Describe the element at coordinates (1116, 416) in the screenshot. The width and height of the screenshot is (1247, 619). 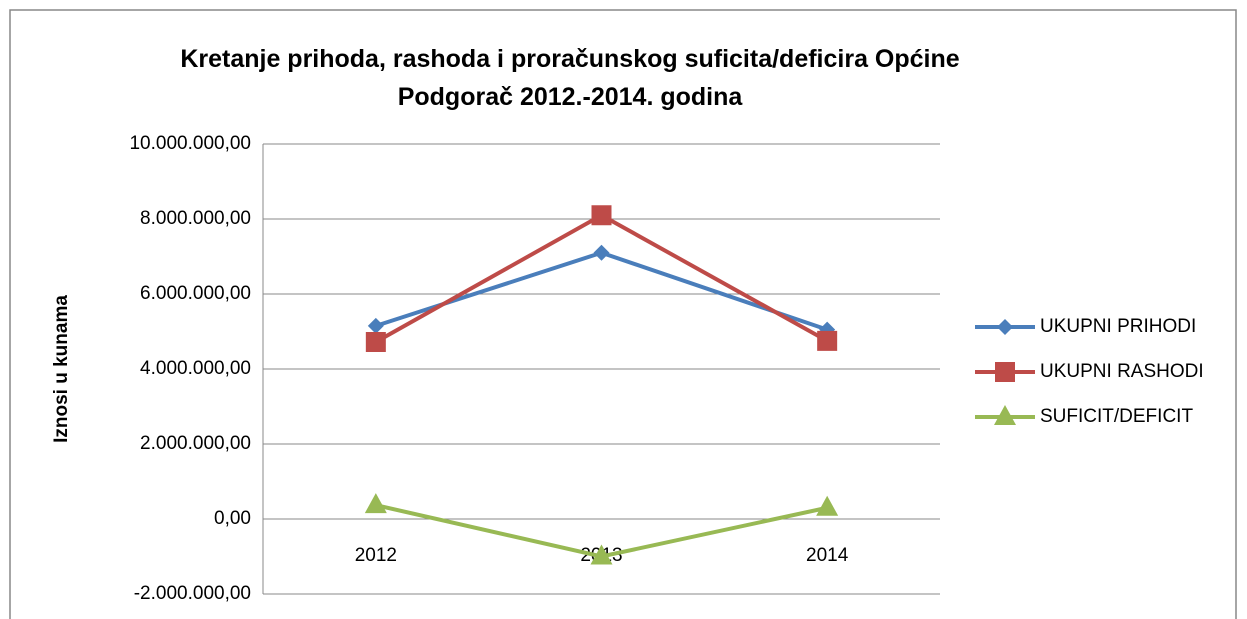
I see `legend-label: SUFICIT/DEFICIT` at that location.